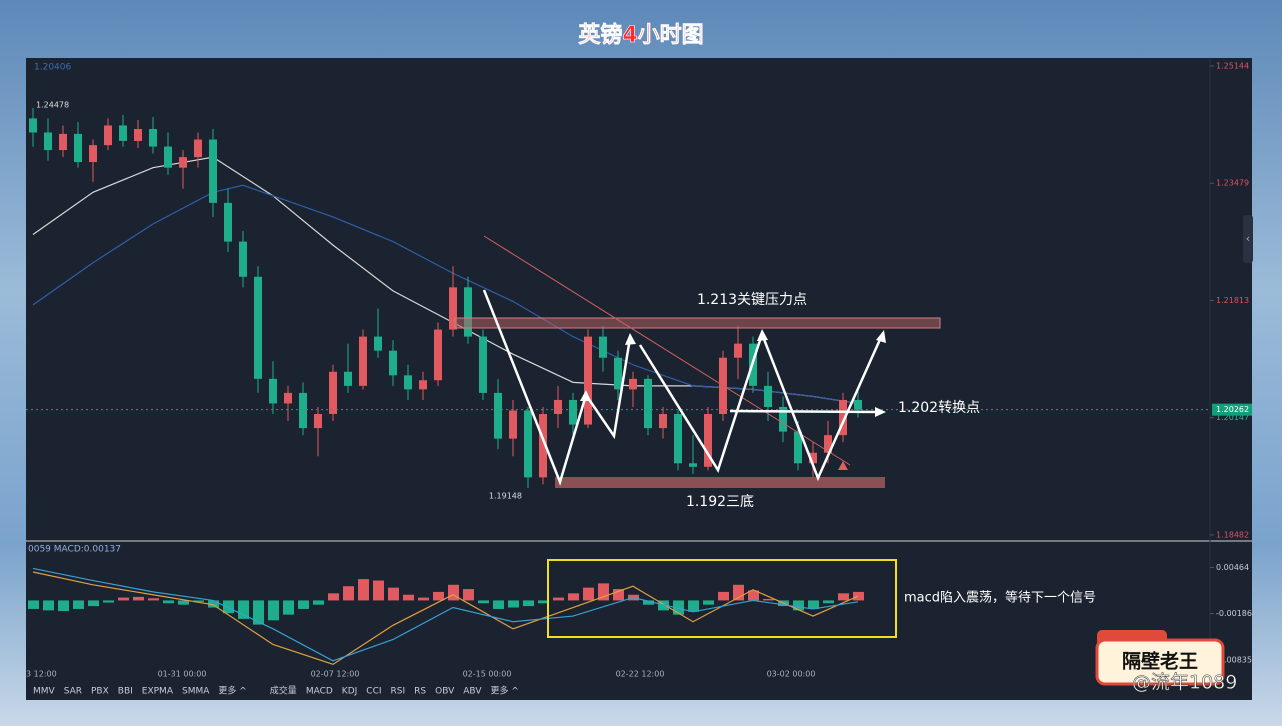  What do you see at coordinates (697, 323) in the screenshot?
I see `resistance-zone` at bounding box center [697, 323].